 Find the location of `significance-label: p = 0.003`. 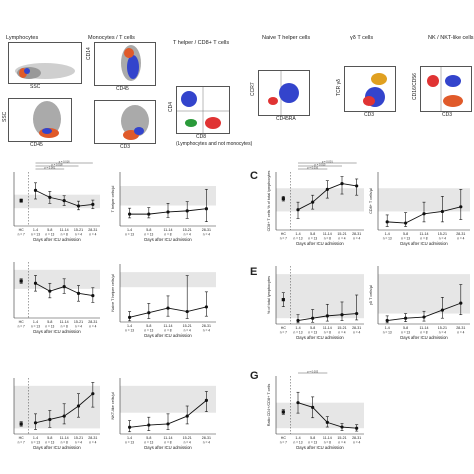

significance-label: p = 0.003 is located at coordinates (312, 371).